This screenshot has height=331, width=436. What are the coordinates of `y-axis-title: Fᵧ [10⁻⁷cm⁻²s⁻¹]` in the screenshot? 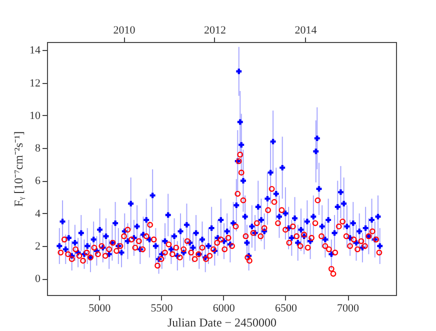 It's located at (19, 169).